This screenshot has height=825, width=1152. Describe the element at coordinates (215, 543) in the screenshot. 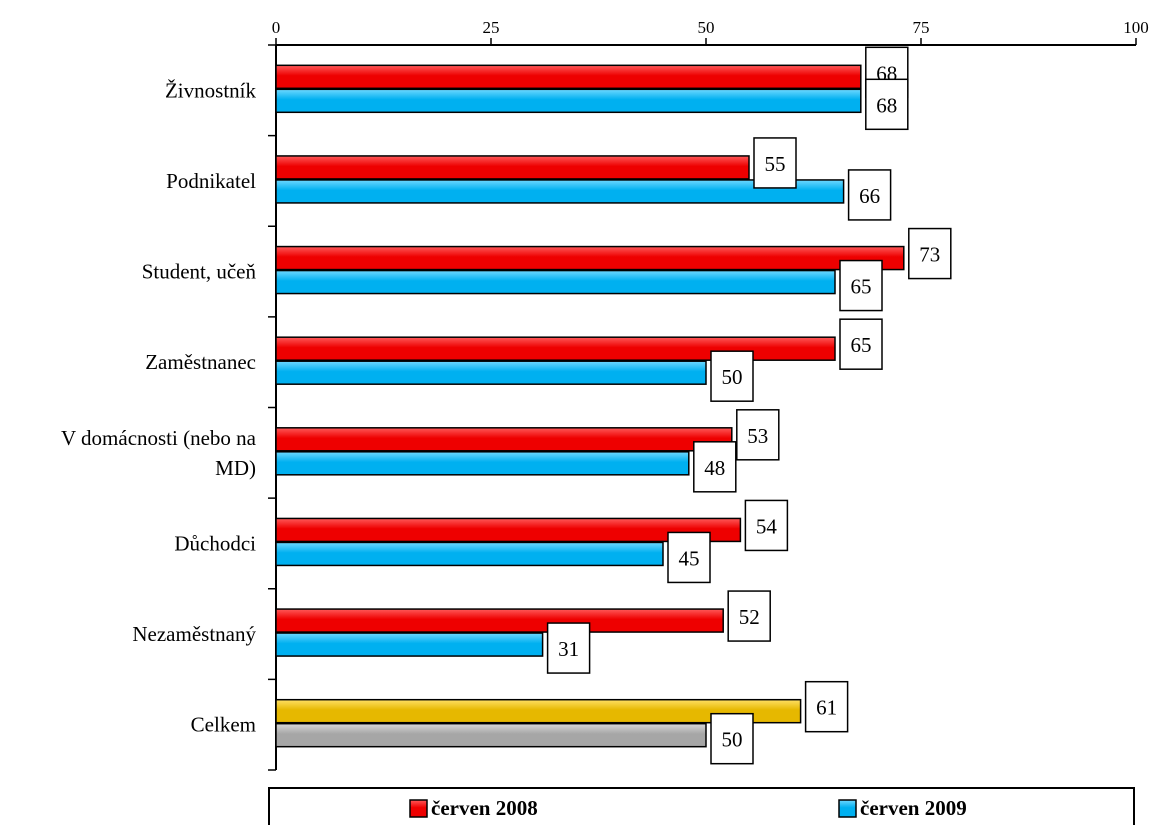

I see `category-label: Důchodci` at that location.